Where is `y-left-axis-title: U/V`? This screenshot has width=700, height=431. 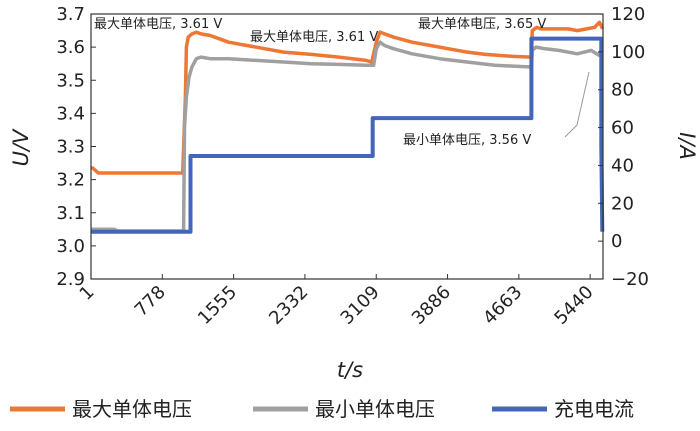
y-left-axis-title: U/V is located at coordinates (21, 147).